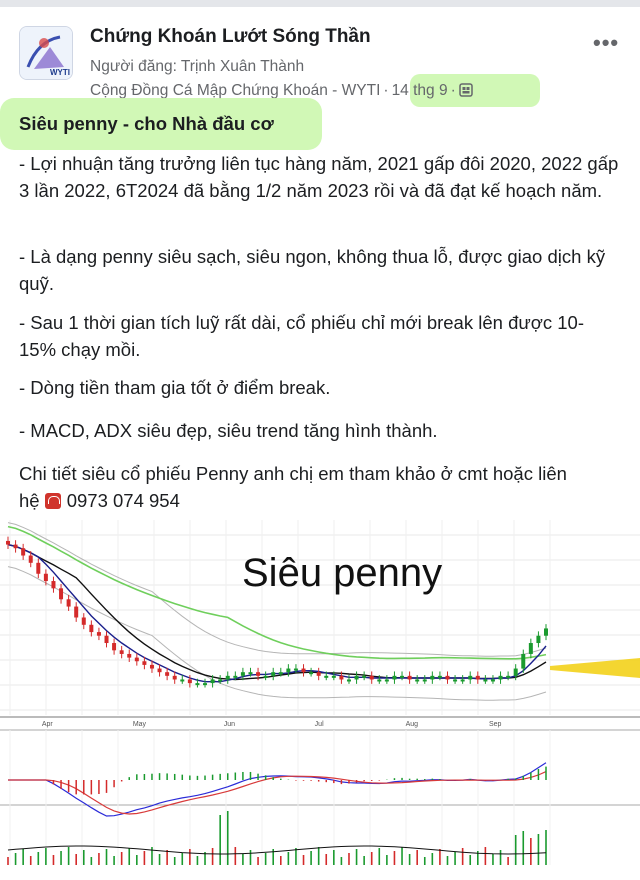 Image resolution: width=640 pixels, height=880 pixels. Describe the element at coordinates (475, 90) in the screenshot. I see `highlight-date` at that location.